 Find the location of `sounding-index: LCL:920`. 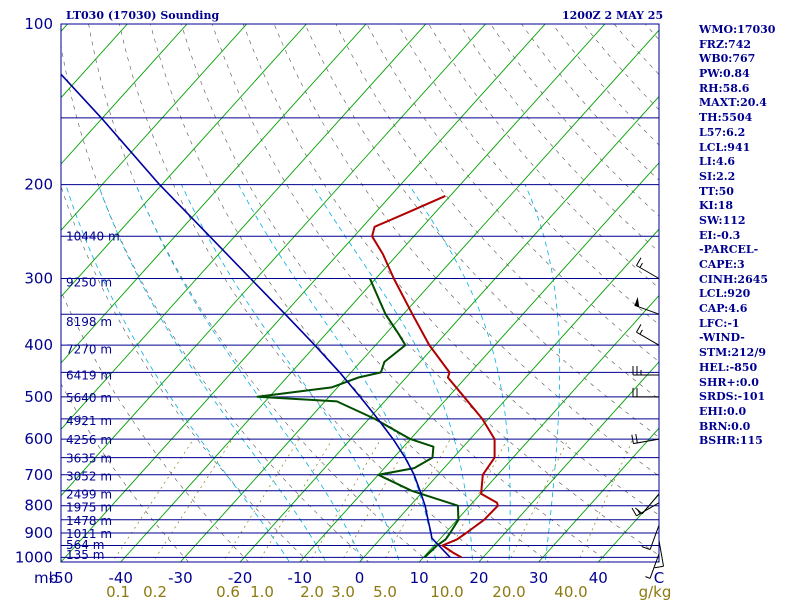

sounding-index: LCL:920 is located at coordinates (725, 294).